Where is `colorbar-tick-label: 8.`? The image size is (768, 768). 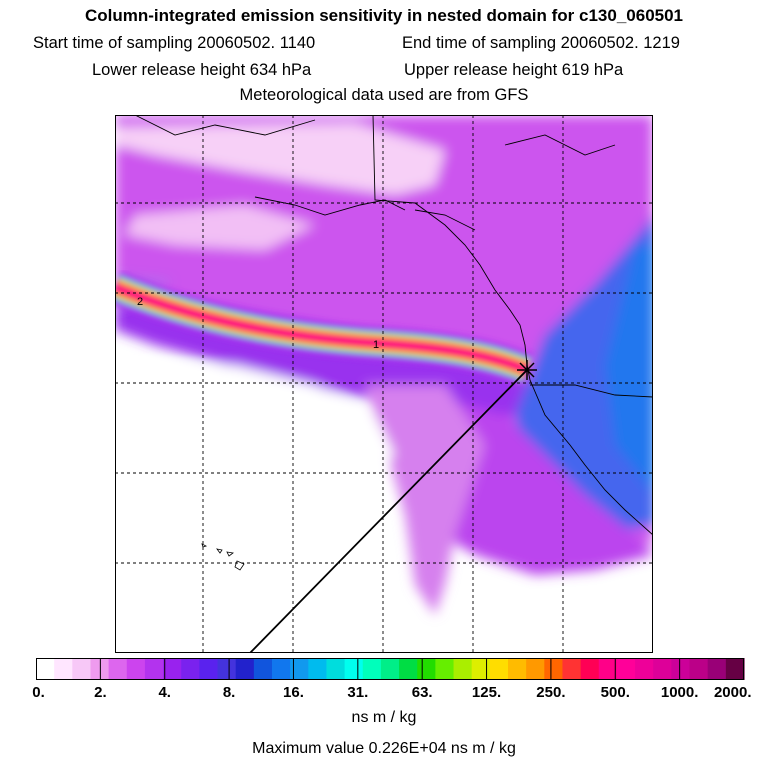
colorbar-tick-label: 8. is located at coordinates (229, 692).